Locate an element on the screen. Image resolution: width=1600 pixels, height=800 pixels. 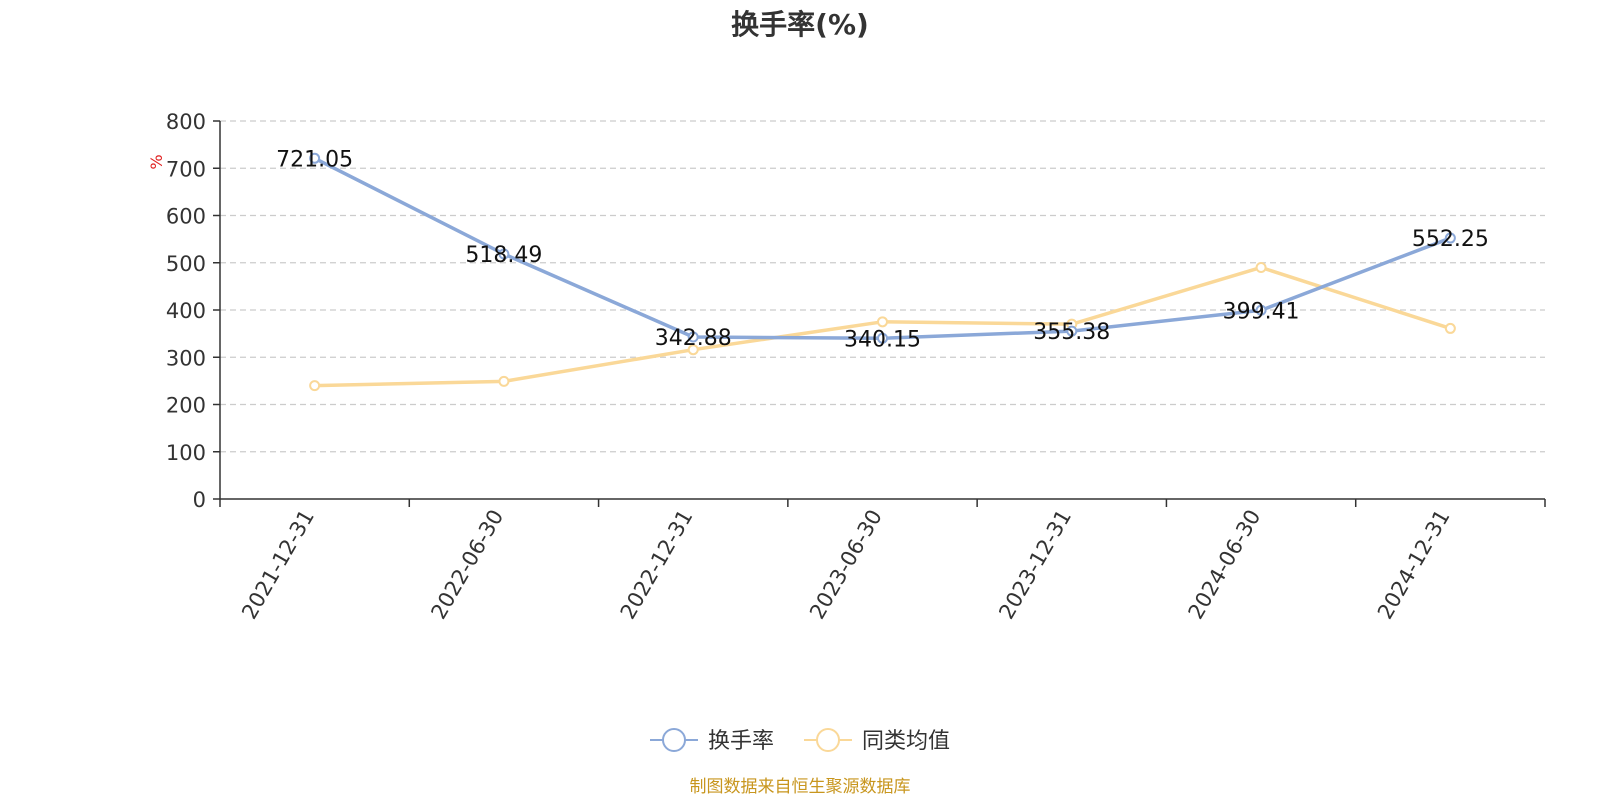
y-tick-label: 600 is located at coordinates (186, 217).